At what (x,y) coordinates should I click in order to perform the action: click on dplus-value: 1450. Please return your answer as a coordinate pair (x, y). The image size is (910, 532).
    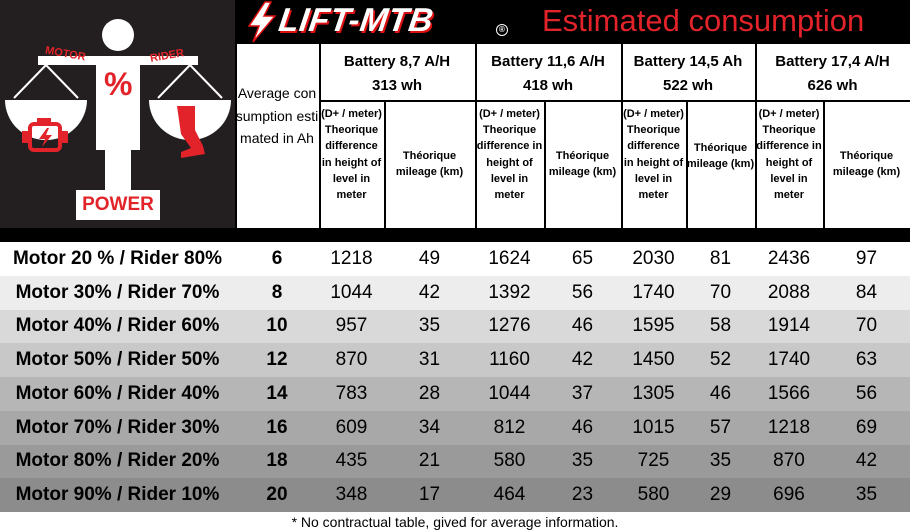
    Looking at the image, I should click on (653, 360).